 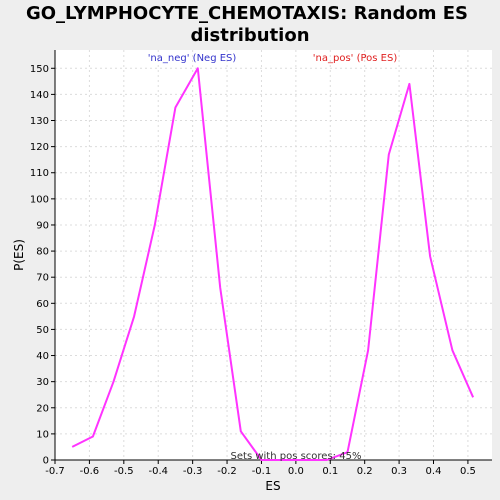 What do you see at coordinates (39, 95) in the screenshot?
I see `y-tick-label: 140` at bounding box center [39, 95].